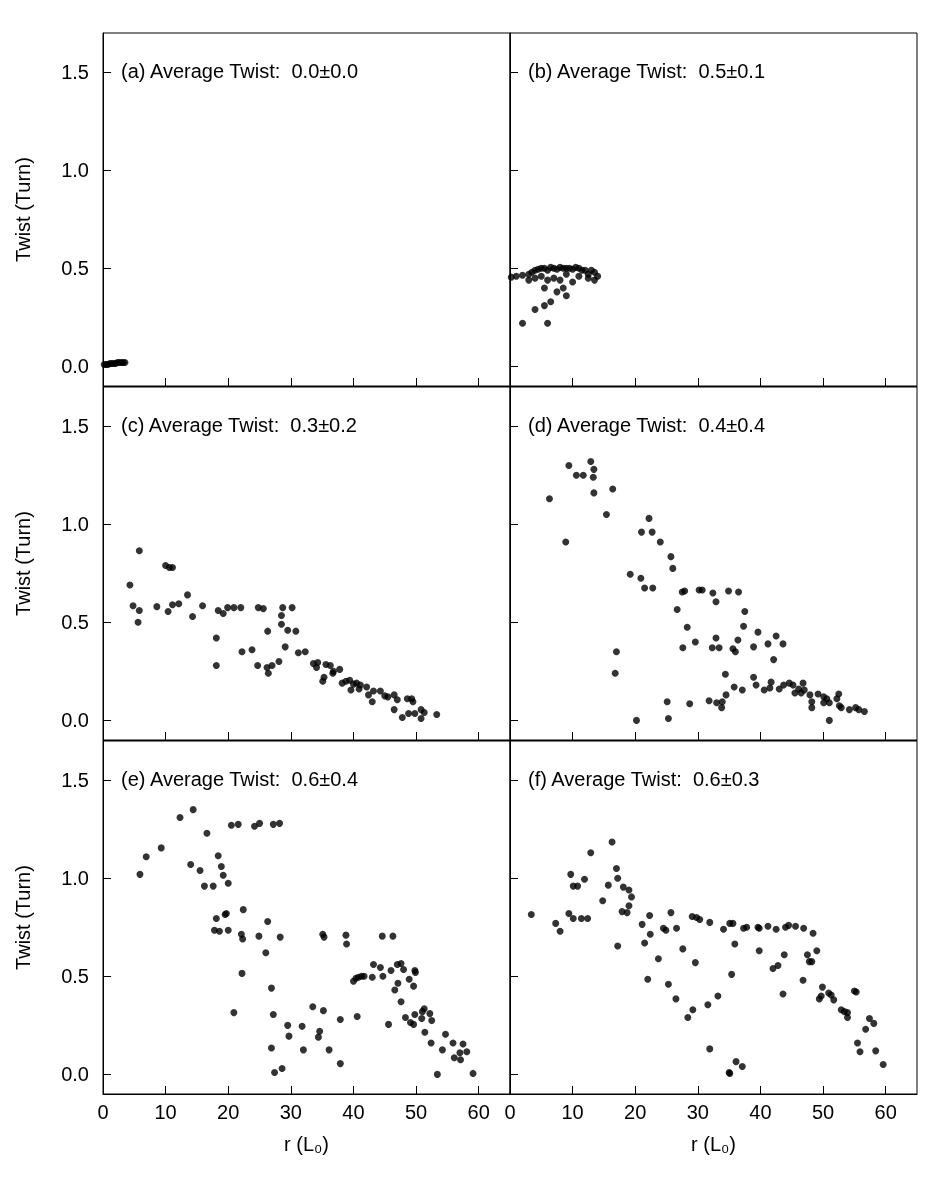 The height and width of the screenshot is (1180, 944). What do you see at coordinates (239, 425) in the screenshot?
I see `text: (c) Average Twist: 0.3±0.2` at bounding box center [239, 425].